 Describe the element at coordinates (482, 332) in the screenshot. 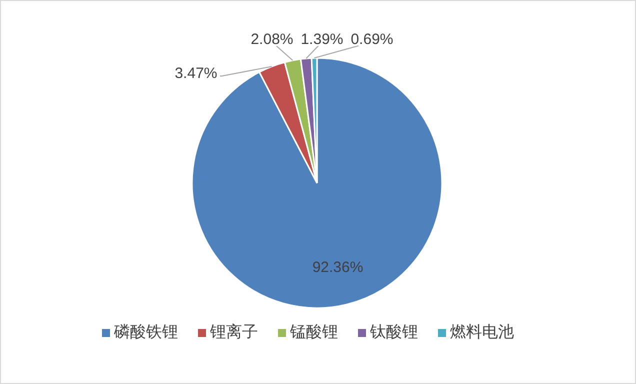

I see `legend-label: 燃料电池` at that location.